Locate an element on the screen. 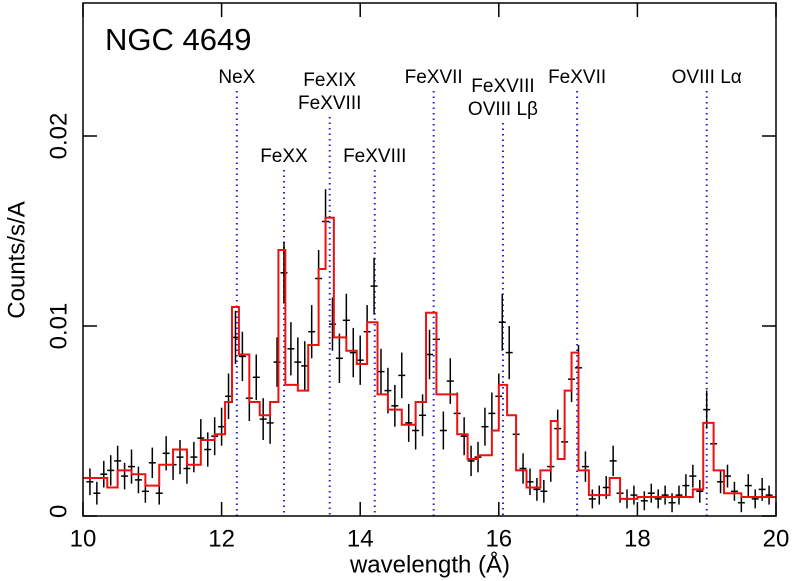 Image resolution: width=806 pixels, height=581 pixels. x-tick-label: 16 is located at coordinates (498, 538).